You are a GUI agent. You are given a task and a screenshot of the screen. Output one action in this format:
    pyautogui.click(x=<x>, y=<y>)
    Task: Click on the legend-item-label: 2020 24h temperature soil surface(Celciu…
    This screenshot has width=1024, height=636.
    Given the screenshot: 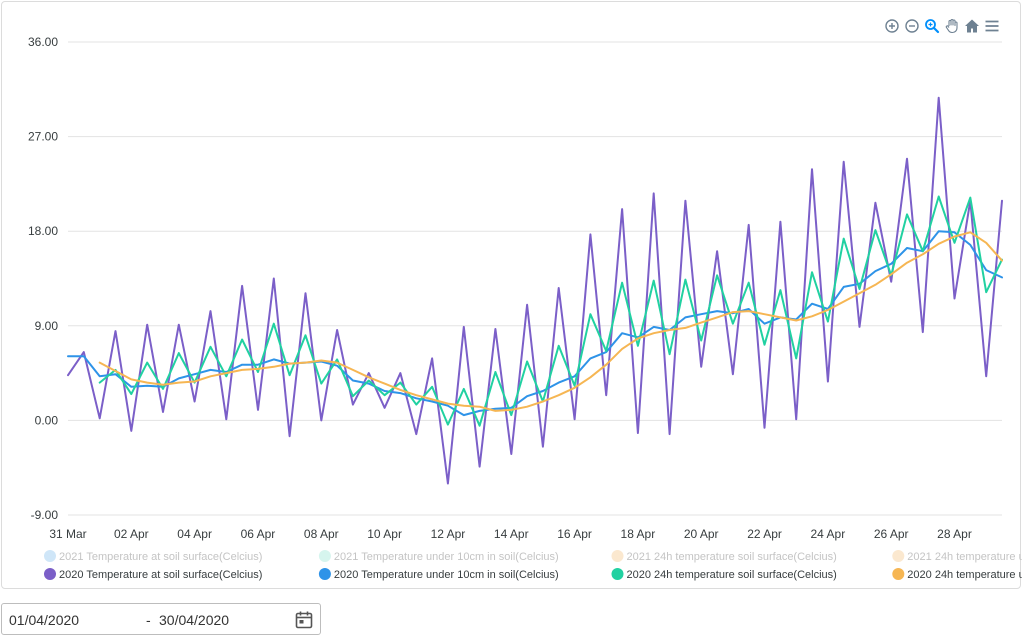 What is the action you would take?
    pyautogui.click(x=732, y=575)
    